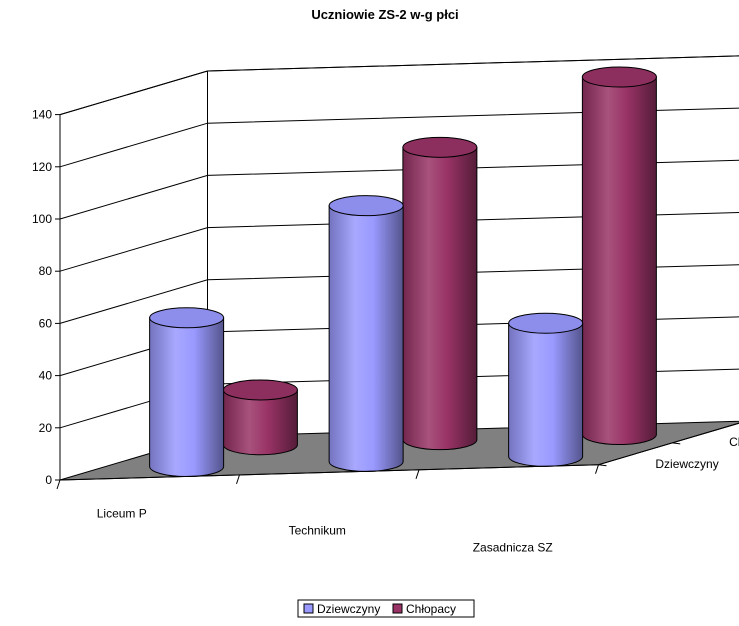  Describe the element at coordinates (348, 609) in the screenshot. I see `legend-label: Dziewczyny` at that location.